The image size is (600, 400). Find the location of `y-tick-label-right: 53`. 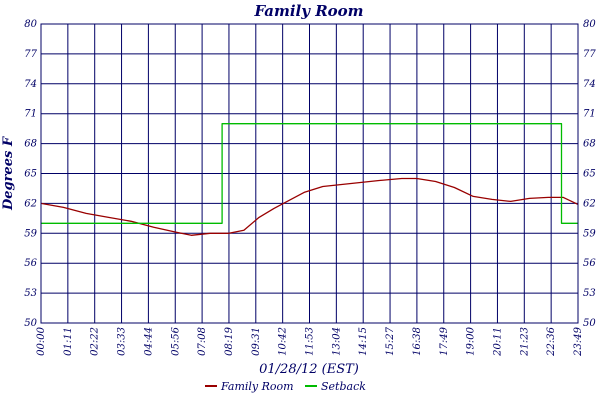

y-tick-label-right: 53 is located at coordinates (589, 293).